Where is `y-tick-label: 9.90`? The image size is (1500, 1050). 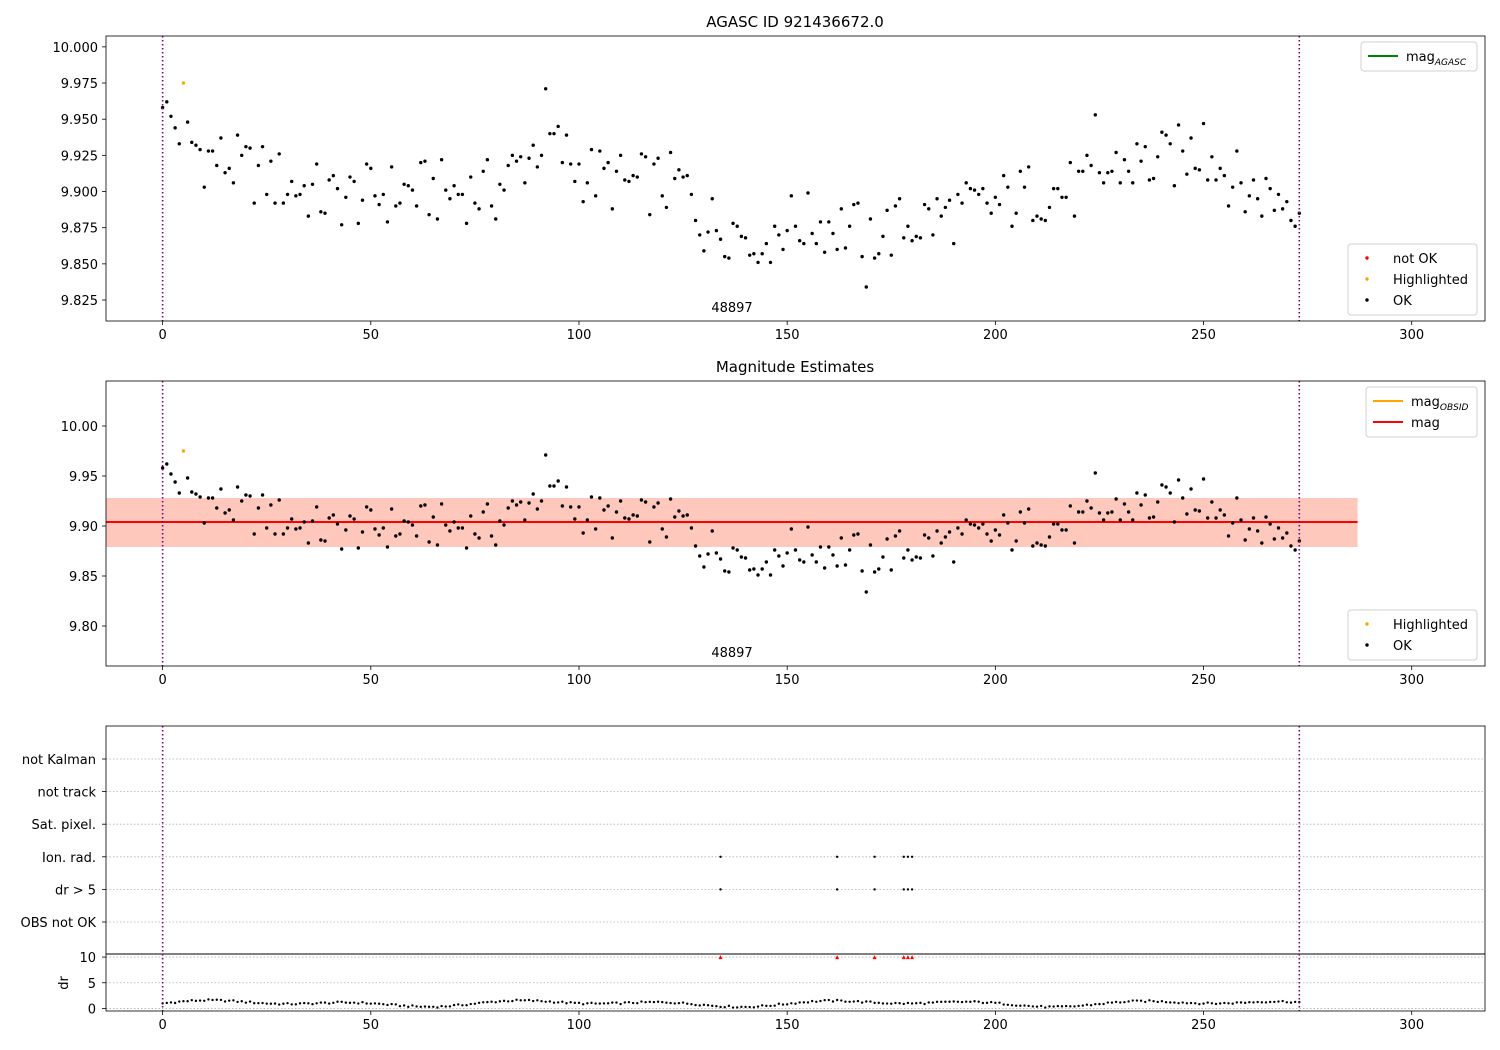
y-tick-label: 9.90 is located at coordinates (83, 527).